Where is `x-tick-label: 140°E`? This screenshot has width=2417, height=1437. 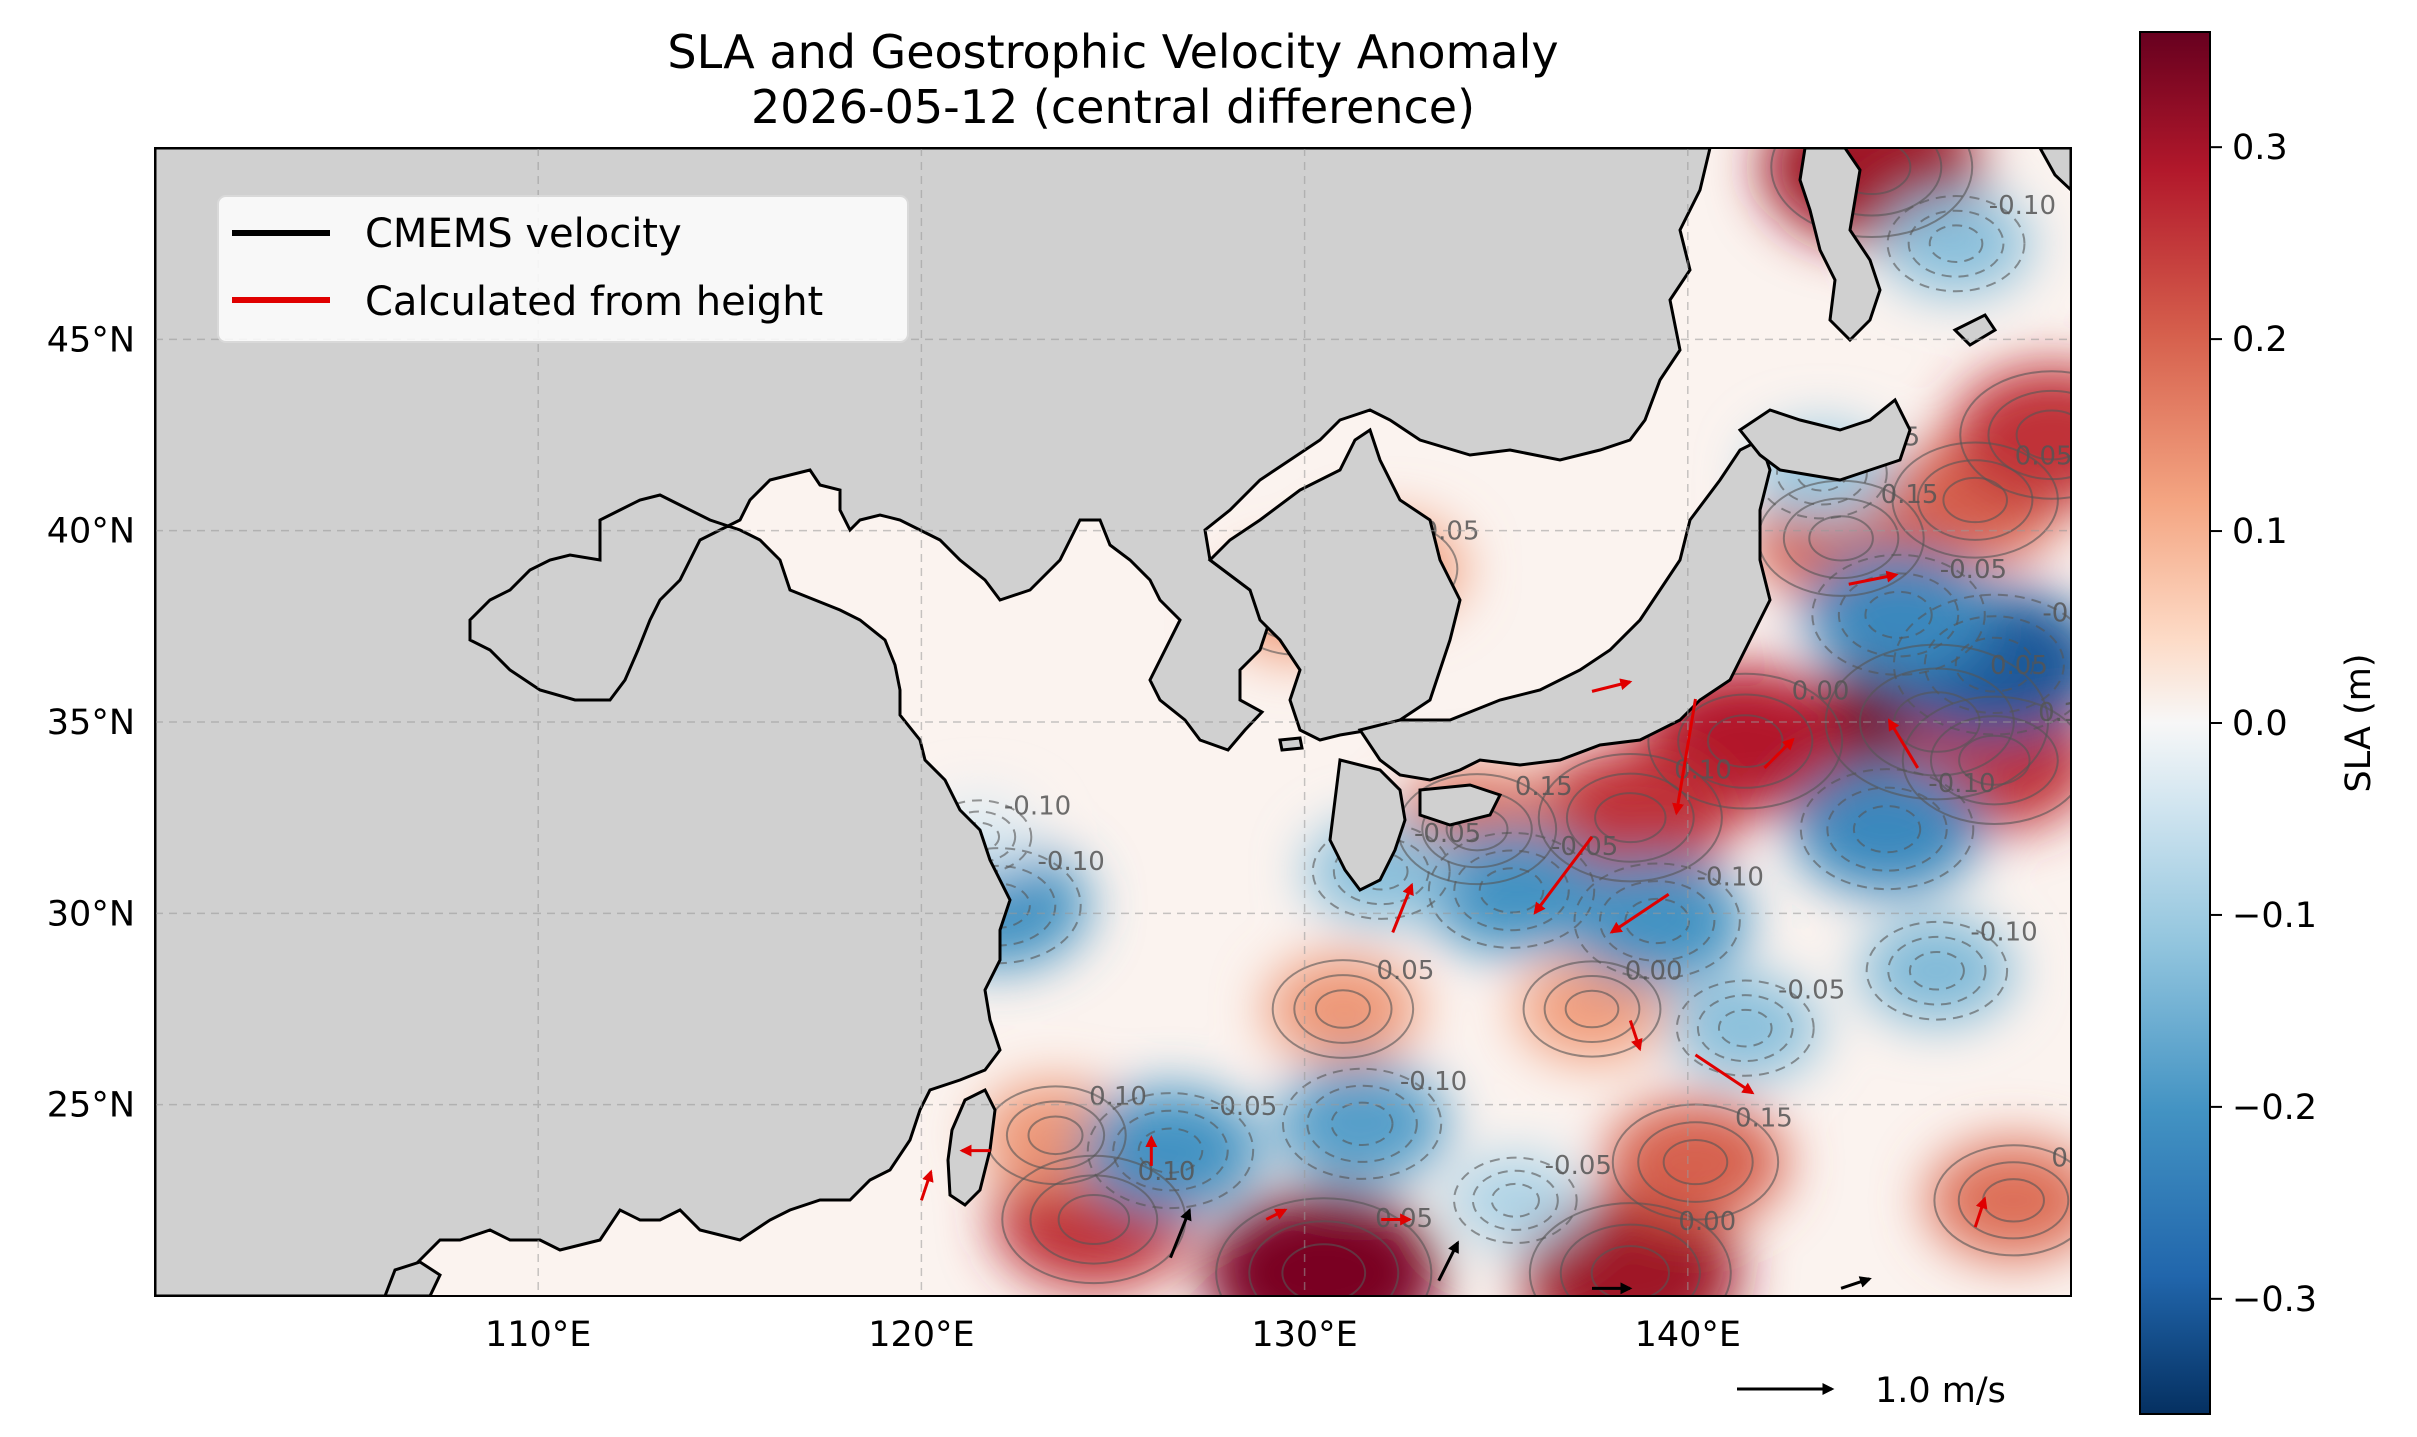
x-tick-label: 140°E is located at coordinates (1688, 1335).